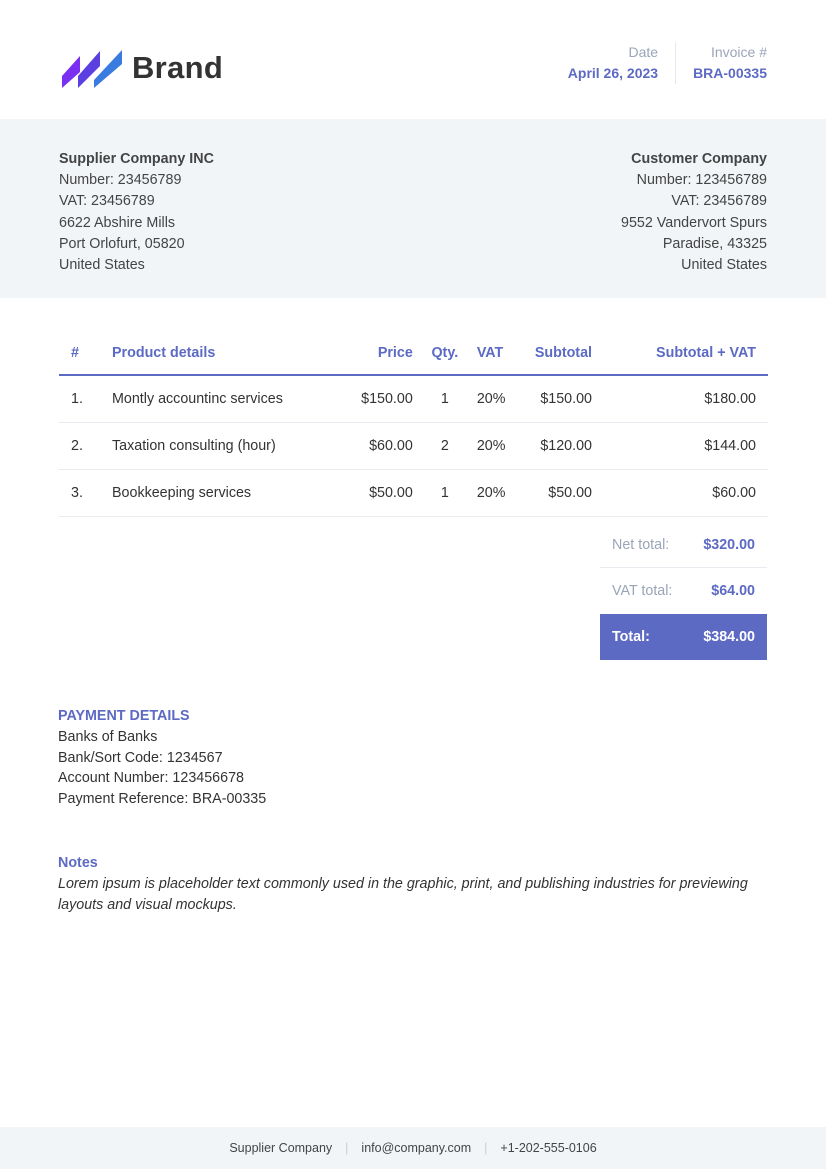 The height and width of the screenshot is (1169, 826). What do you see at coordinates (641, 544) in the screenshot?
I see `net-total-label: Net total:` at bounding box center [641, 544].